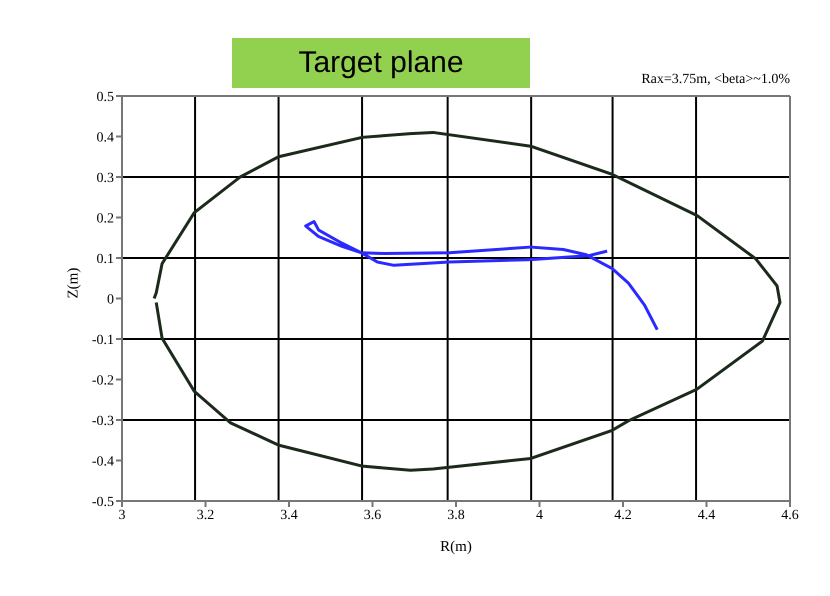 Image resolution: width=830 pixels, height=596 pixels. I want to click on x-tick-label: 3.2, so click(205, 515).